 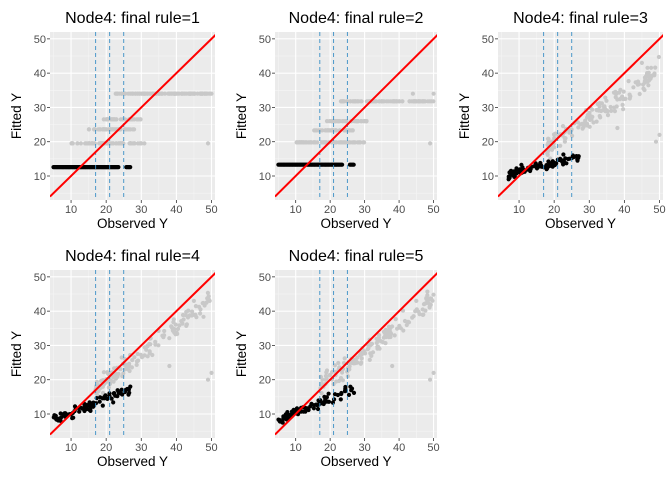 What do you see at coordinates (464, 116) in the screenshot?
I see `y-axis-label: Fitted Y` at bounding box center [464, 116].